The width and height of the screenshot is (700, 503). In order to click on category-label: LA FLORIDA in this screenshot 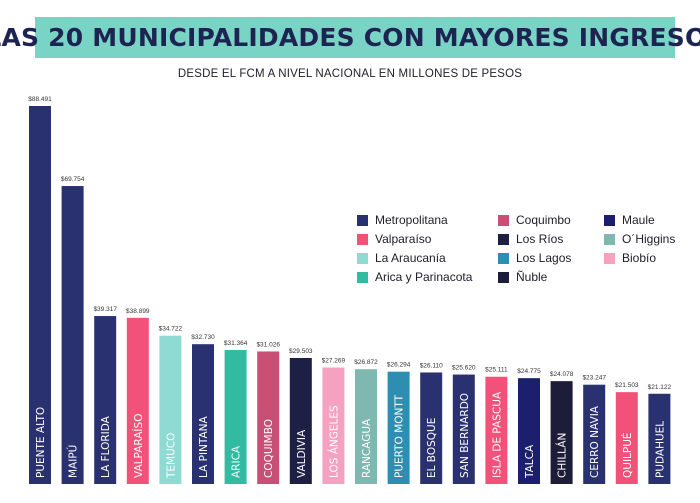, I will do `click(106, 446)`.